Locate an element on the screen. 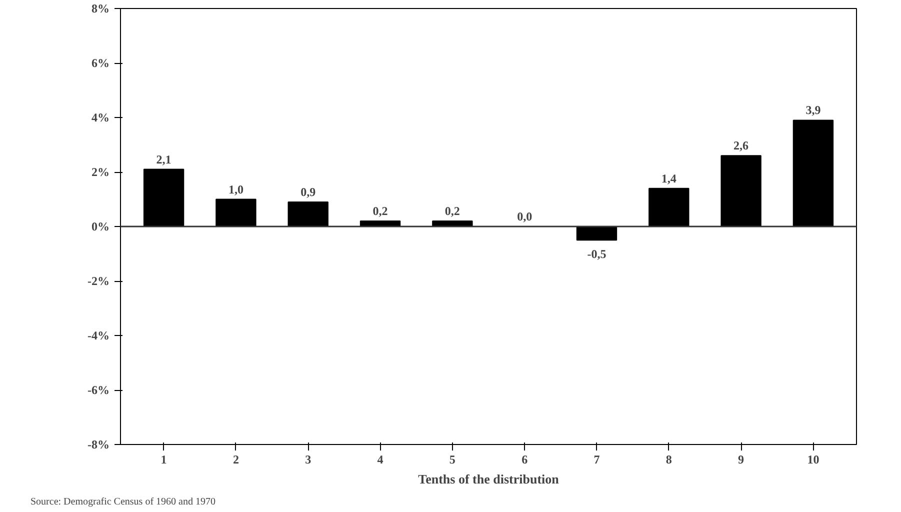 This screenshot has height=512, width=901. y-tick-label: -6% is located at coordinates (99, 390).